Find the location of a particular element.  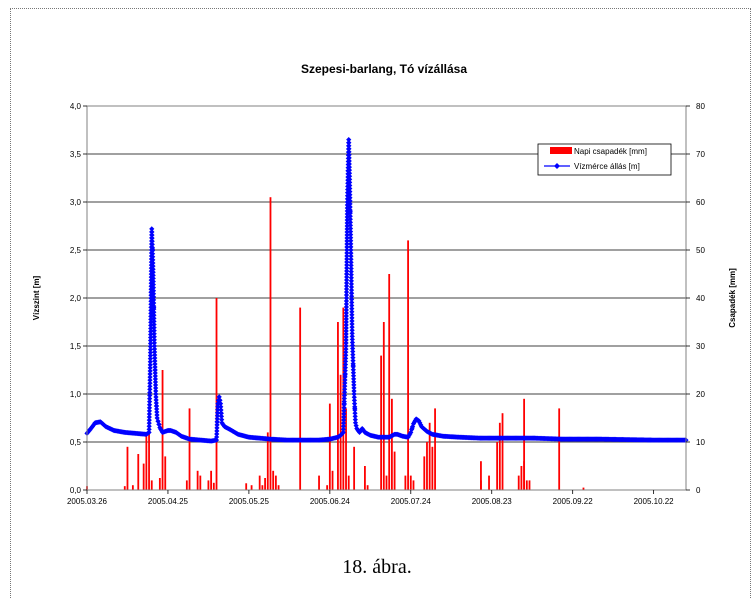

x-tick-label: 2005.04.25 is located at coordinates (168, 501).